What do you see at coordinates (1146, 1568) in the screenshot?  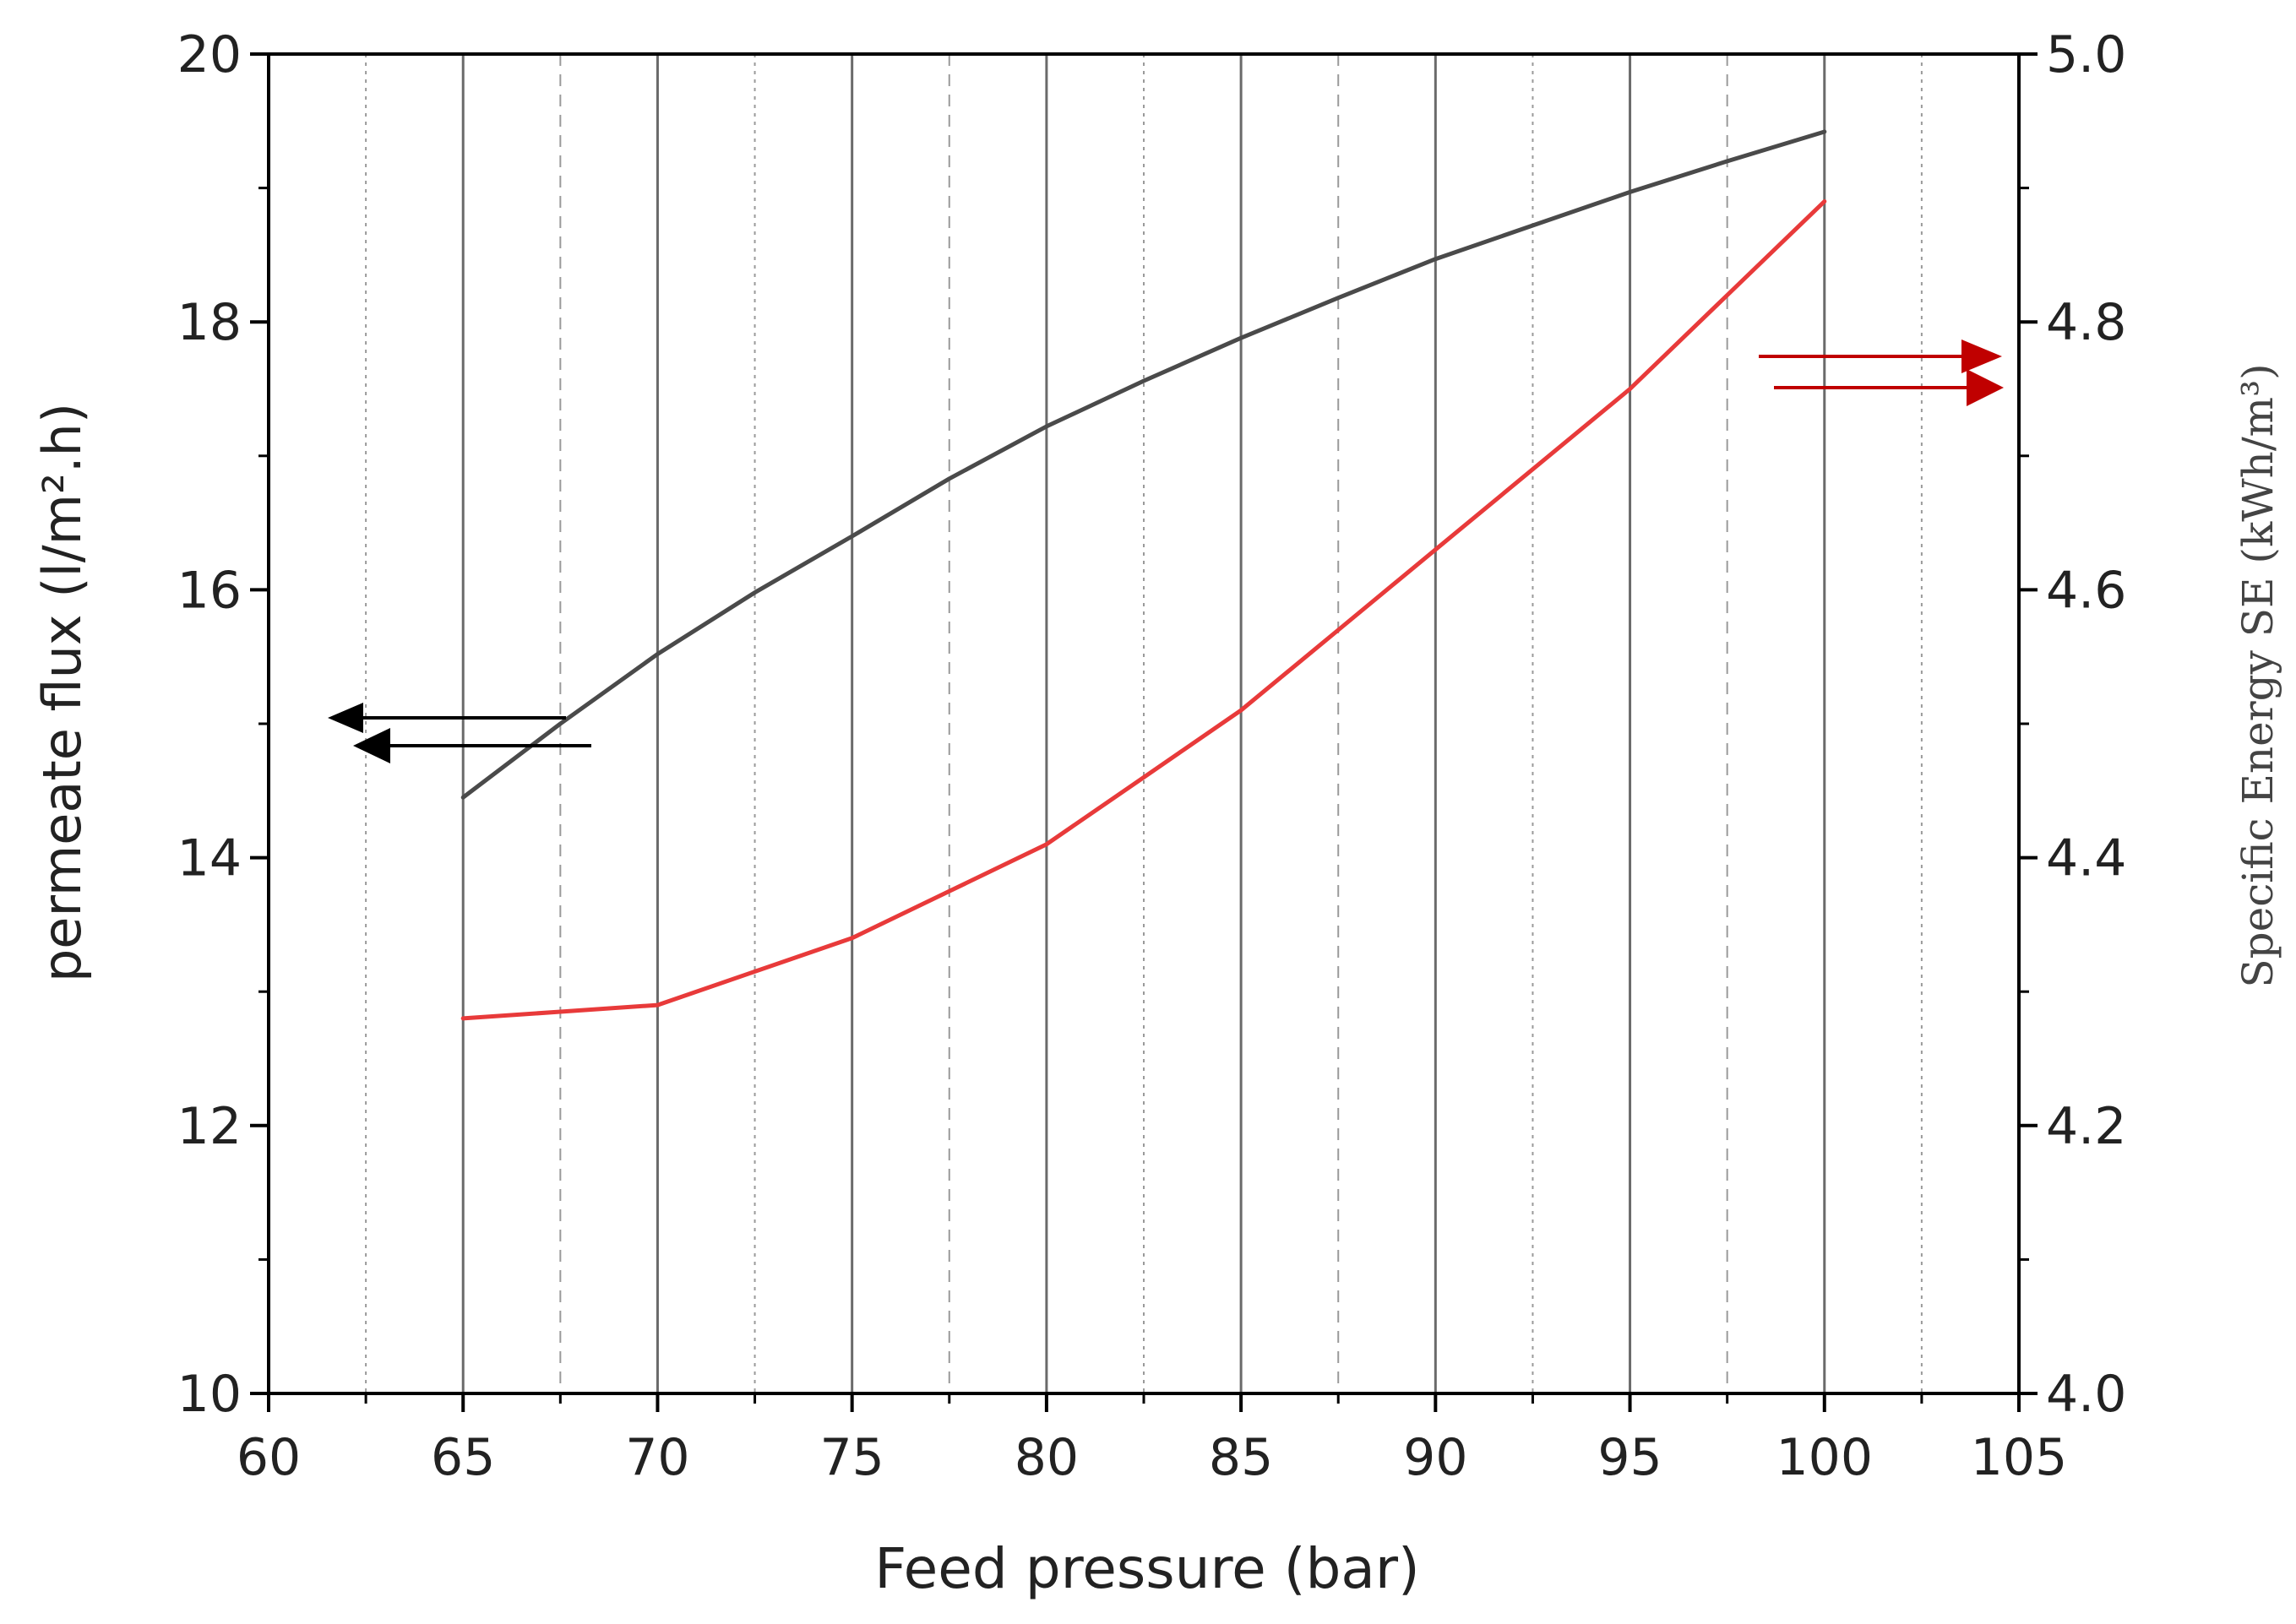 I see `x-axis-label: Feed pressure (bar)` at bounding box center [1146, 1568].